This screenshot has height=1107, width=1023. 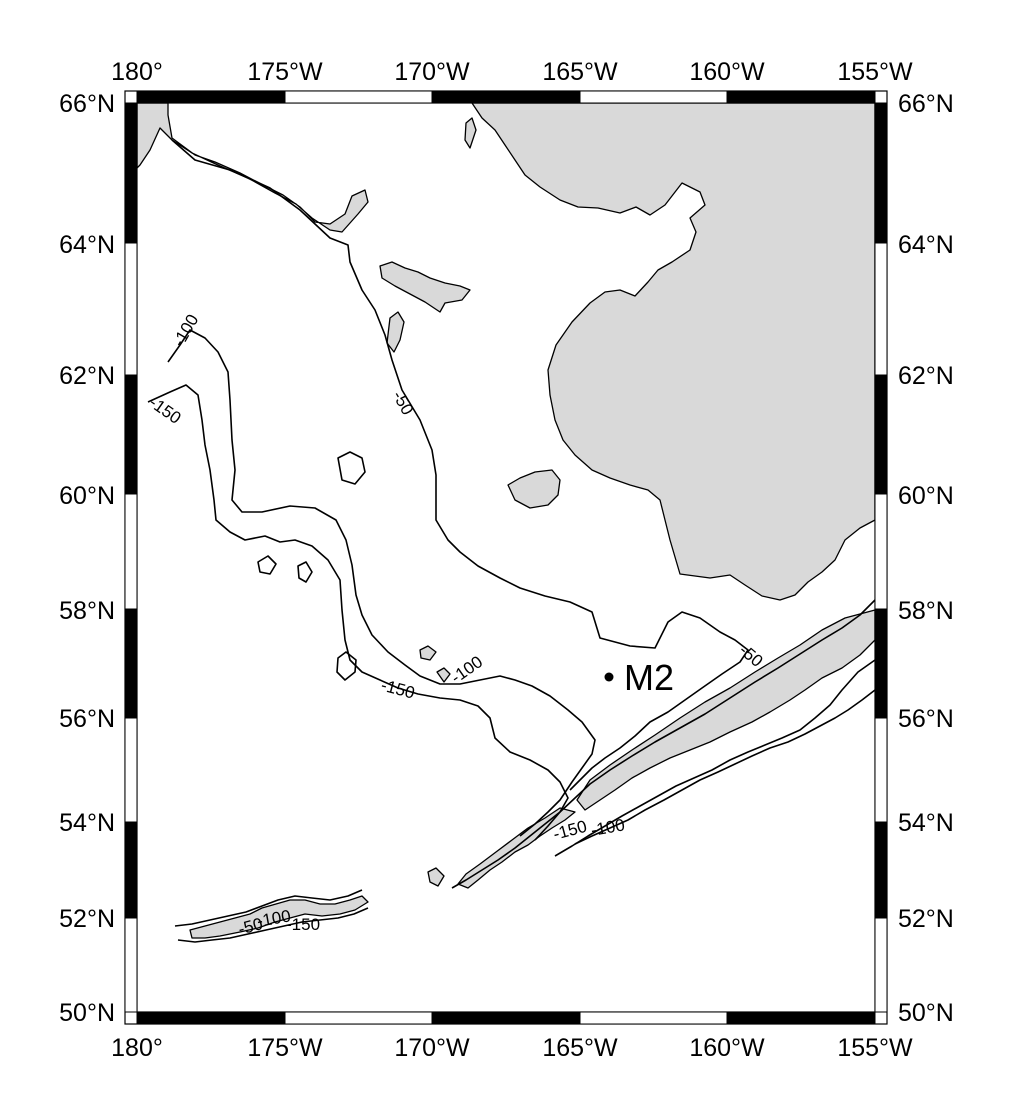 I want to click on station-m2: M2, so click(x=639, y=677).